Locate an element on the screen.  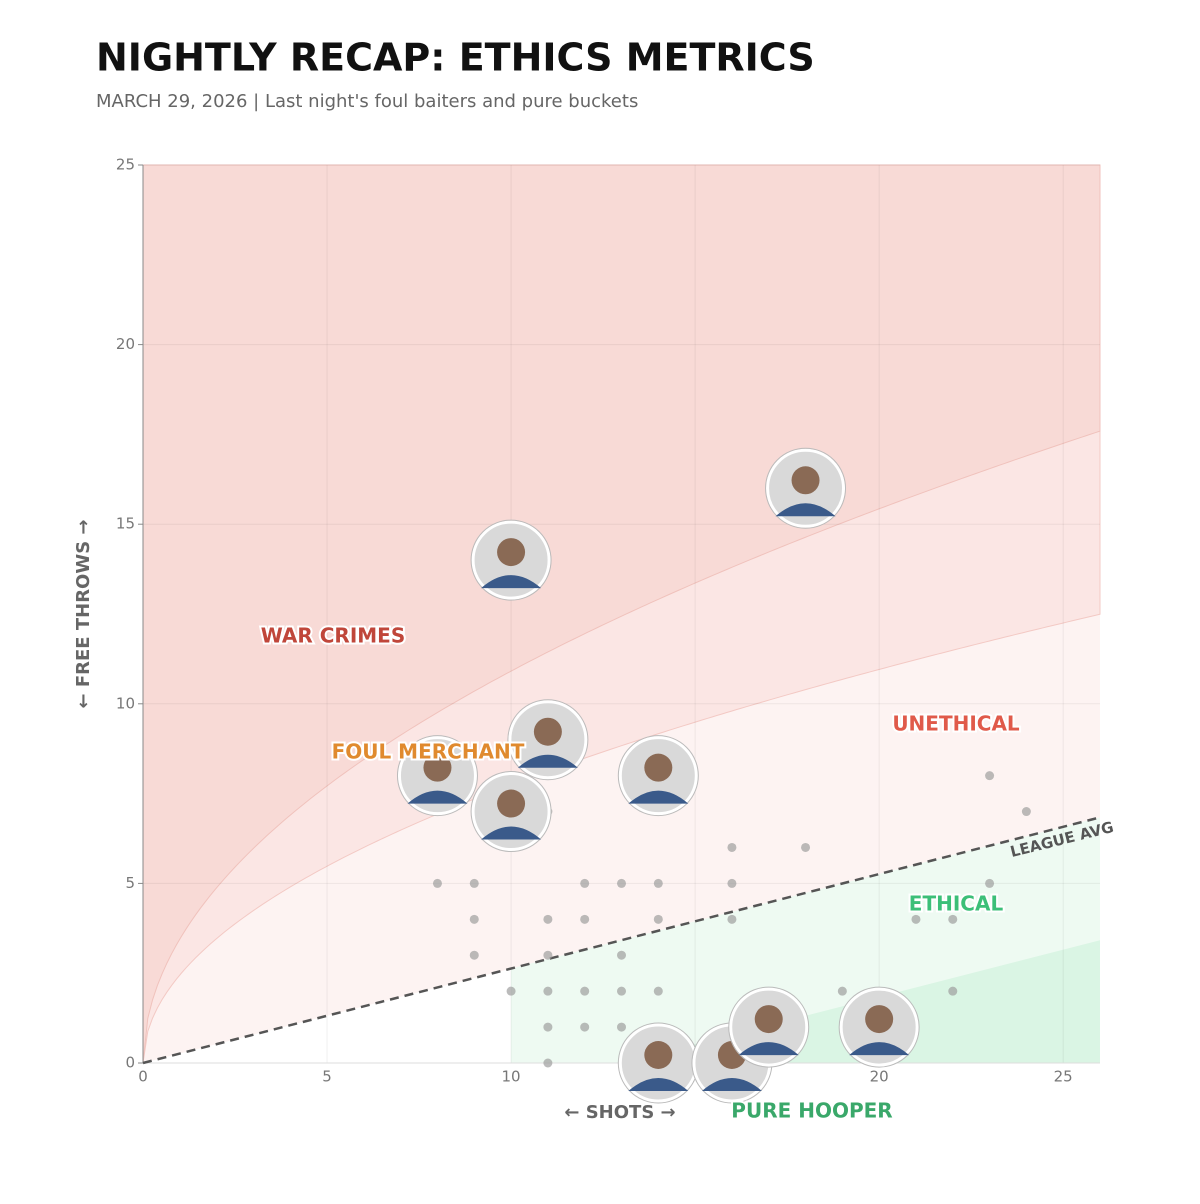
zone-label: WAR CRIMES is located at coordinates (333, 636).